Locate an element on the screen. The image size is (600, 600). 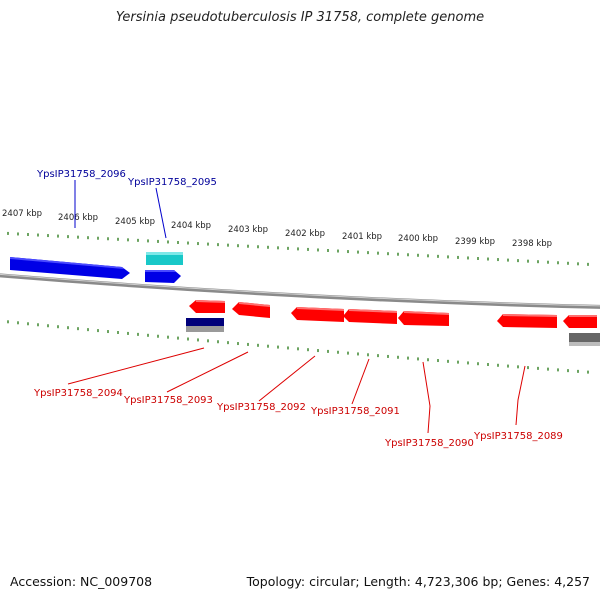
gene-2089 is located at coordinates (527, 321).